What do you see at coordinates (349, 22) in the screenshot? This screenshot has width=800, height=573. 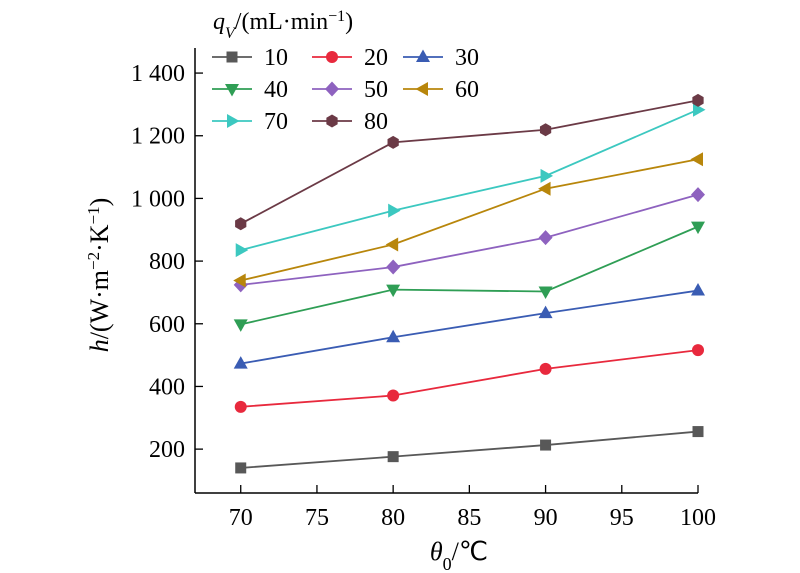 I see `legend-title-part: )` at bounding box center [349, 22].